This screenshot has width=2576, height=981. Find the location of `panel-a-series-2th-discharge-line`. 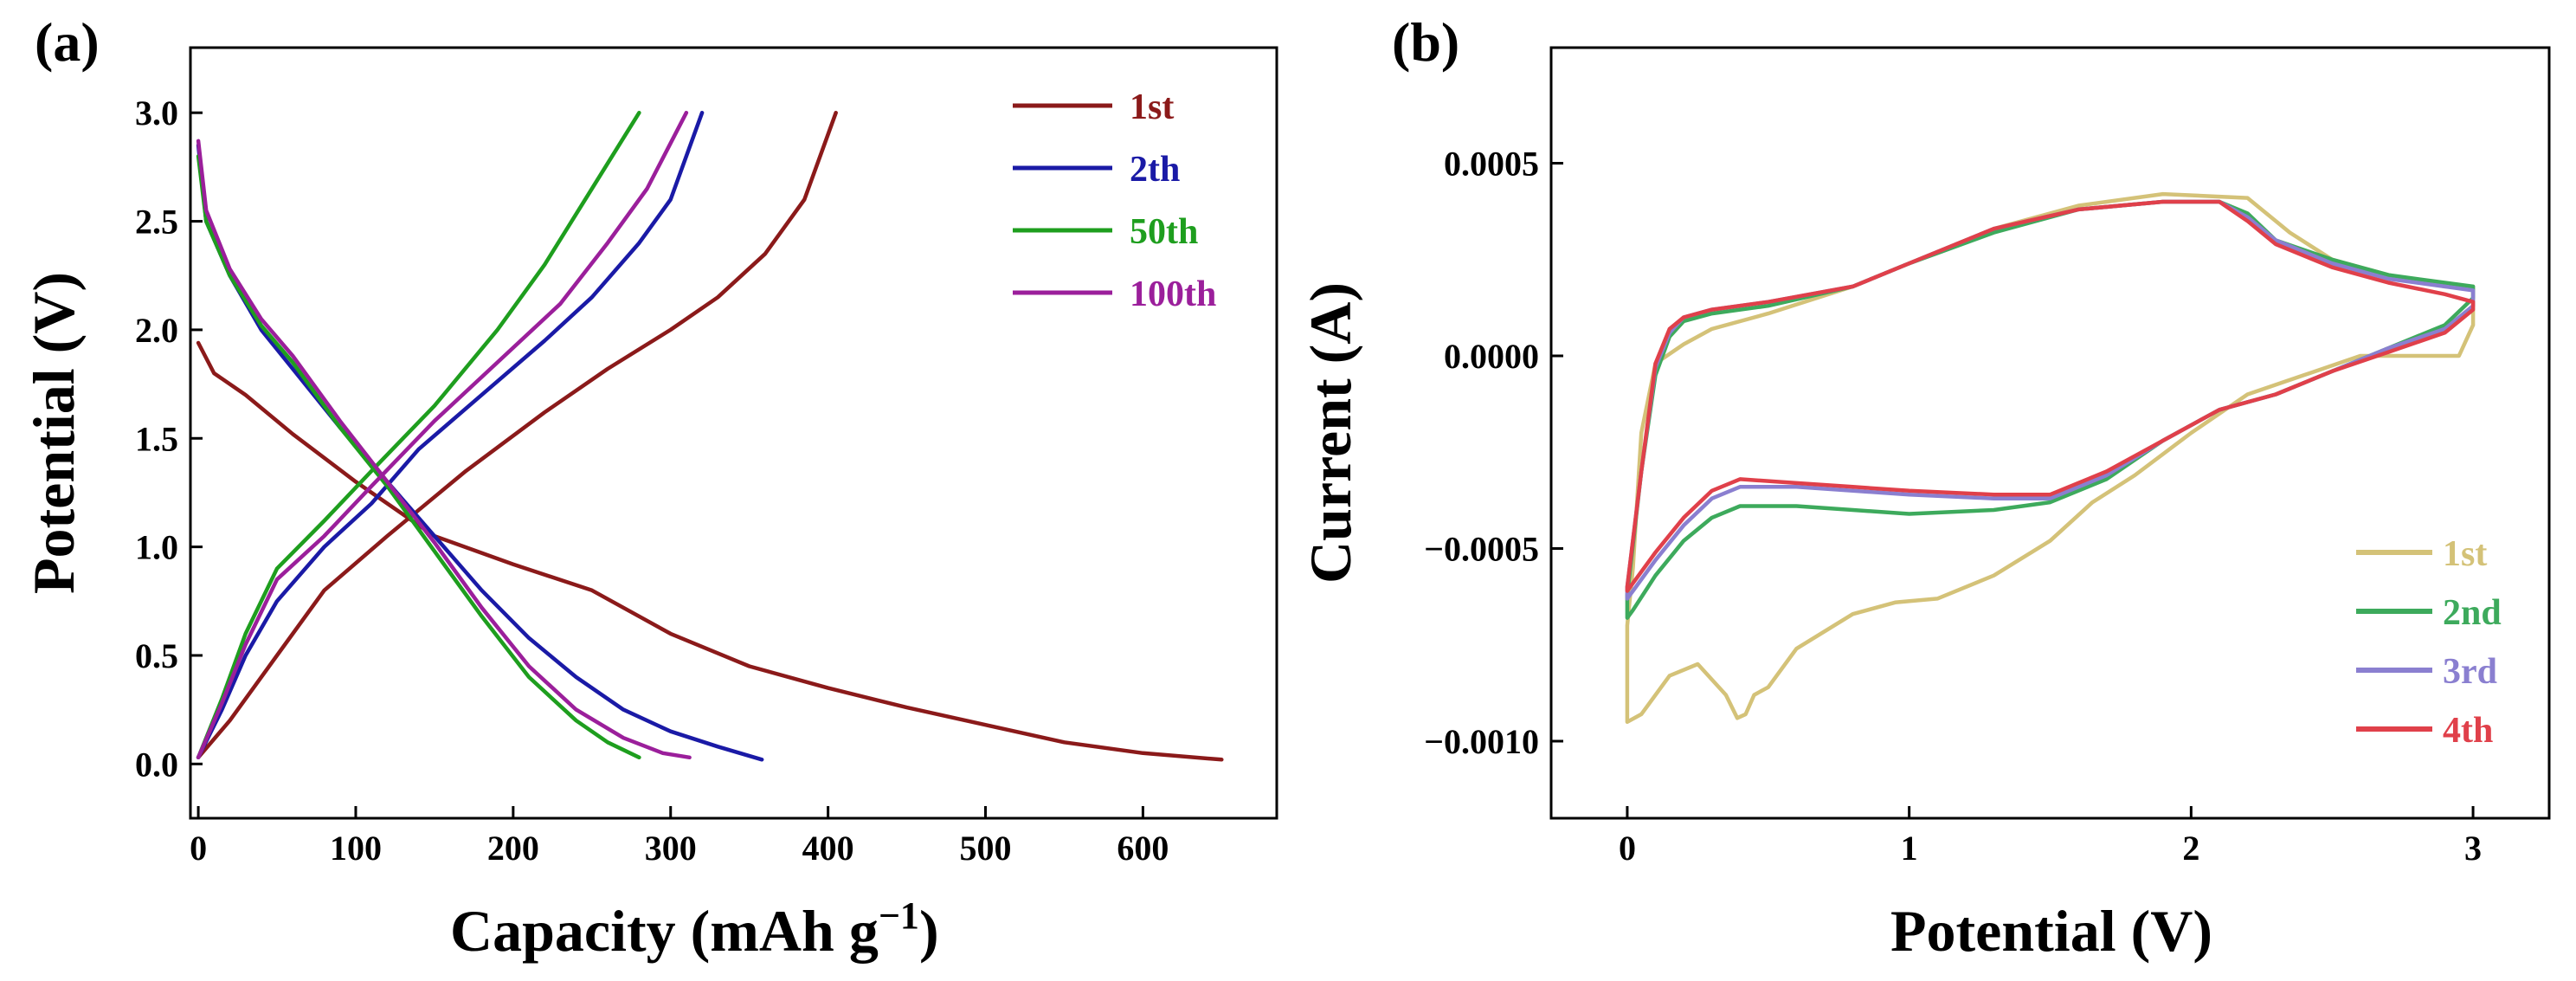

panel-a-series-2th-discharge-line is located at coordinates (480, 452).